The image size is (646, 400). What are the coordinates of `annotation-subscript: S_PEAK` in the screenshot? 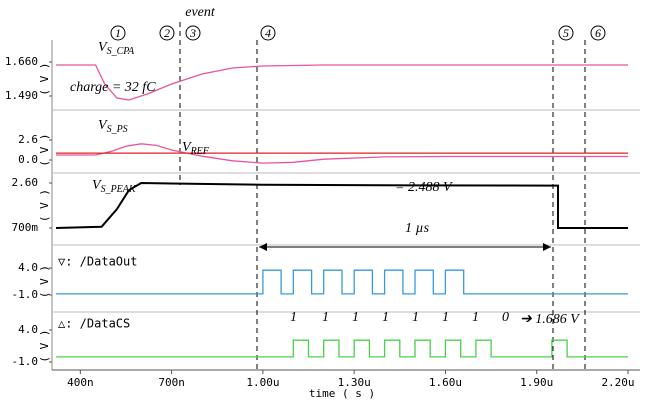 It's located at (119, 189).